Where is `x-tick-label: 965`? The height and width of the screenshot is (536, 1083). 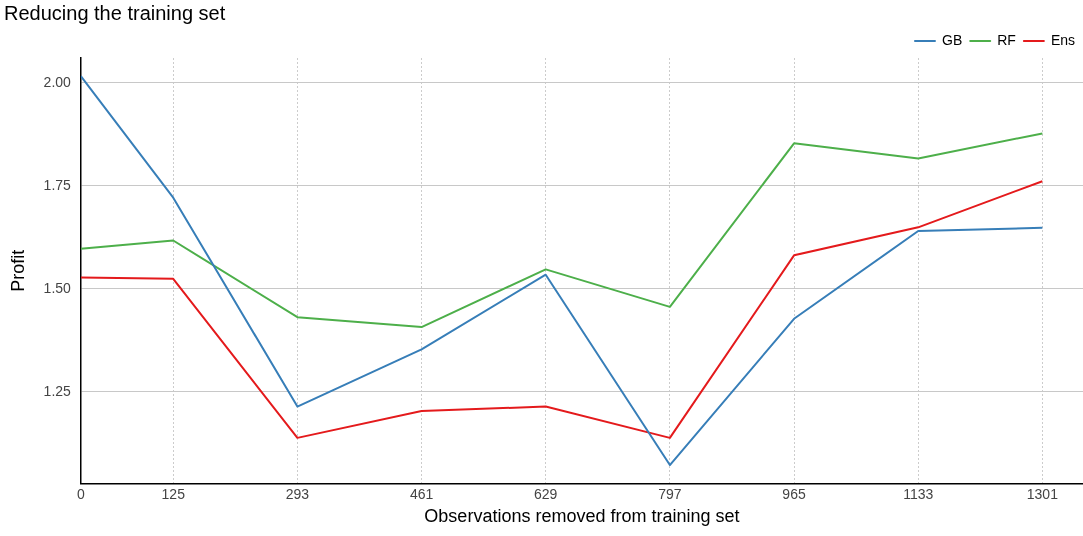 x-tick-label: 965 is located at coordinates (794, 493).